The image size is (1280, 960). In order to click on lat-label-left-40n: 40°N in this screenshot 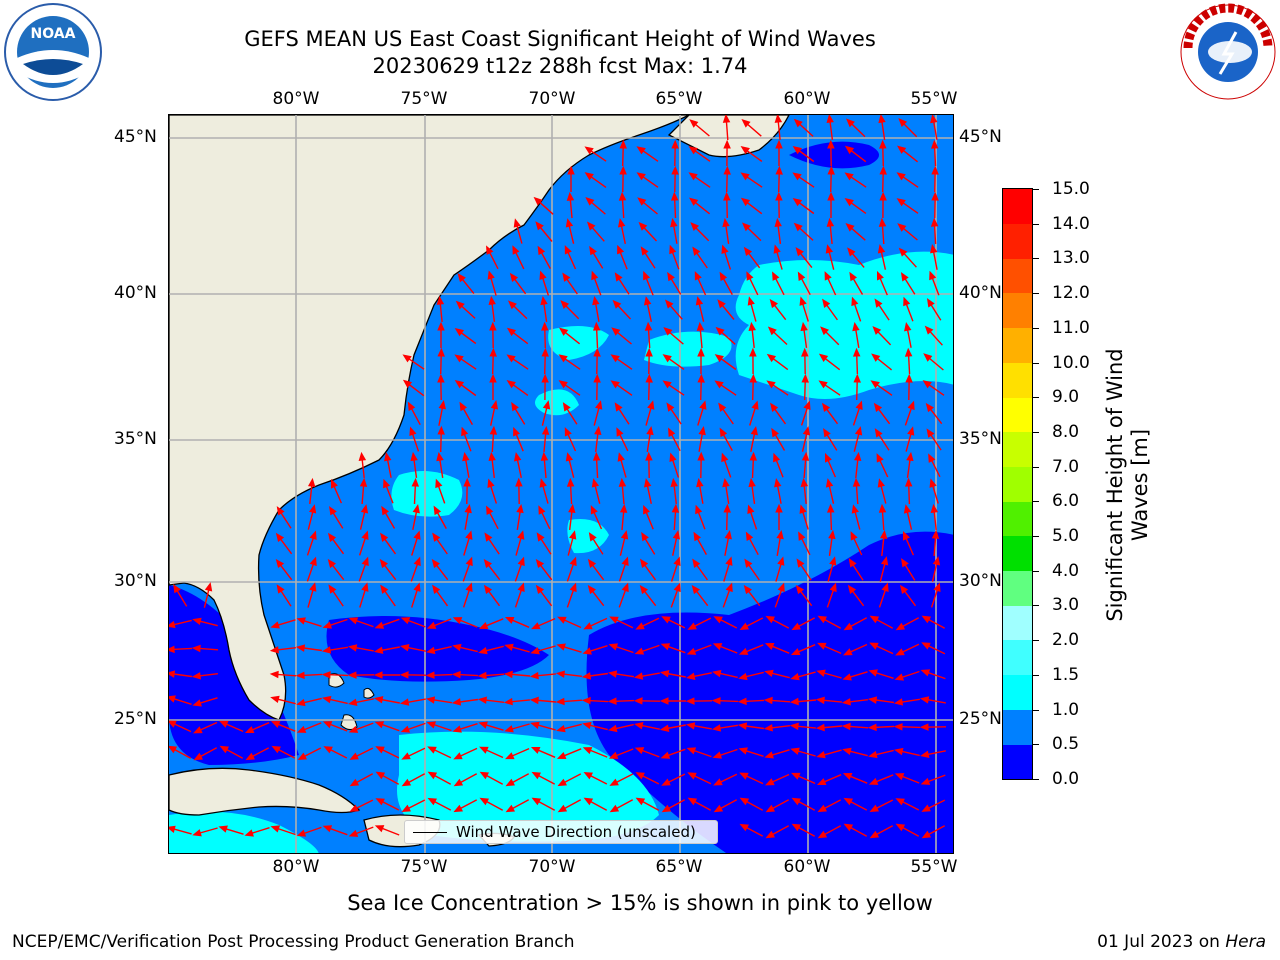, I will do `click(135, 293)`.